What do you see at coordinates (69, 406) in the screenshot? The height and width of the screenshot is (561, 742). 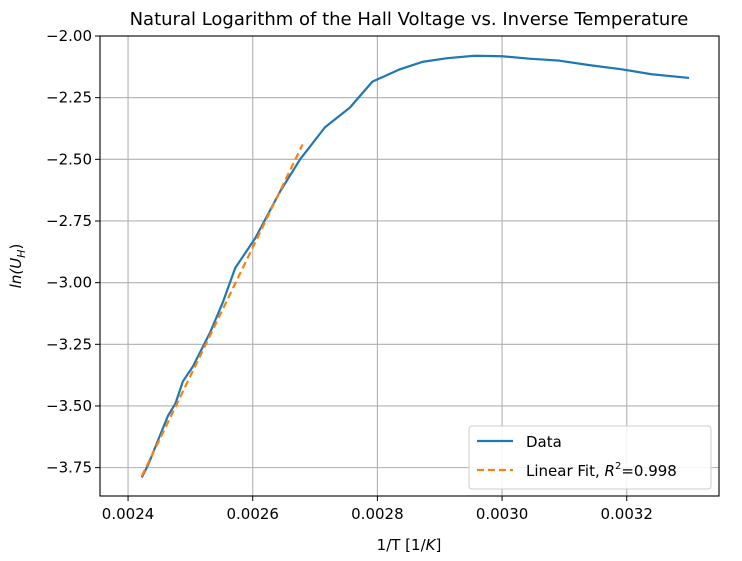 I see `y-tick-label: −3.50` at bounding box center [69, 406].